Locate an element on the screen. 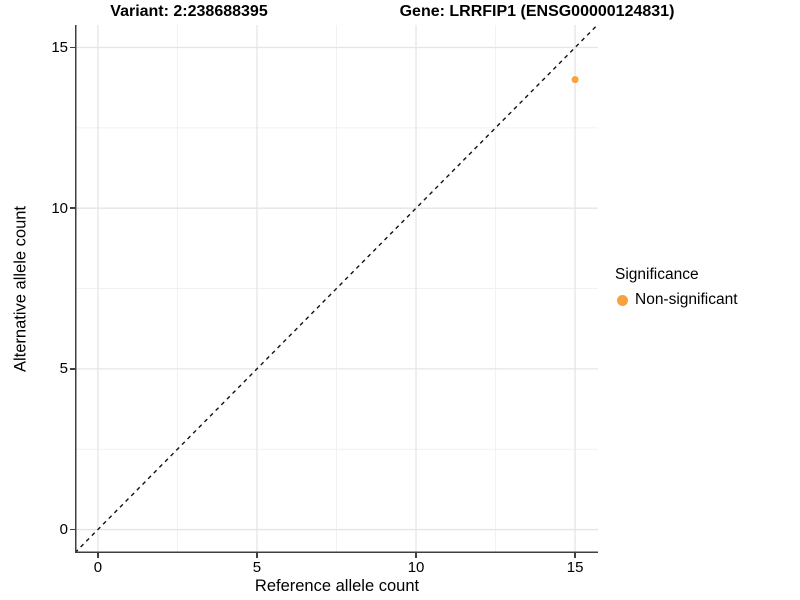 The height and width of the screenshot is (600, 800). x-tick-label: 10 is located at coordinates (416, 567).